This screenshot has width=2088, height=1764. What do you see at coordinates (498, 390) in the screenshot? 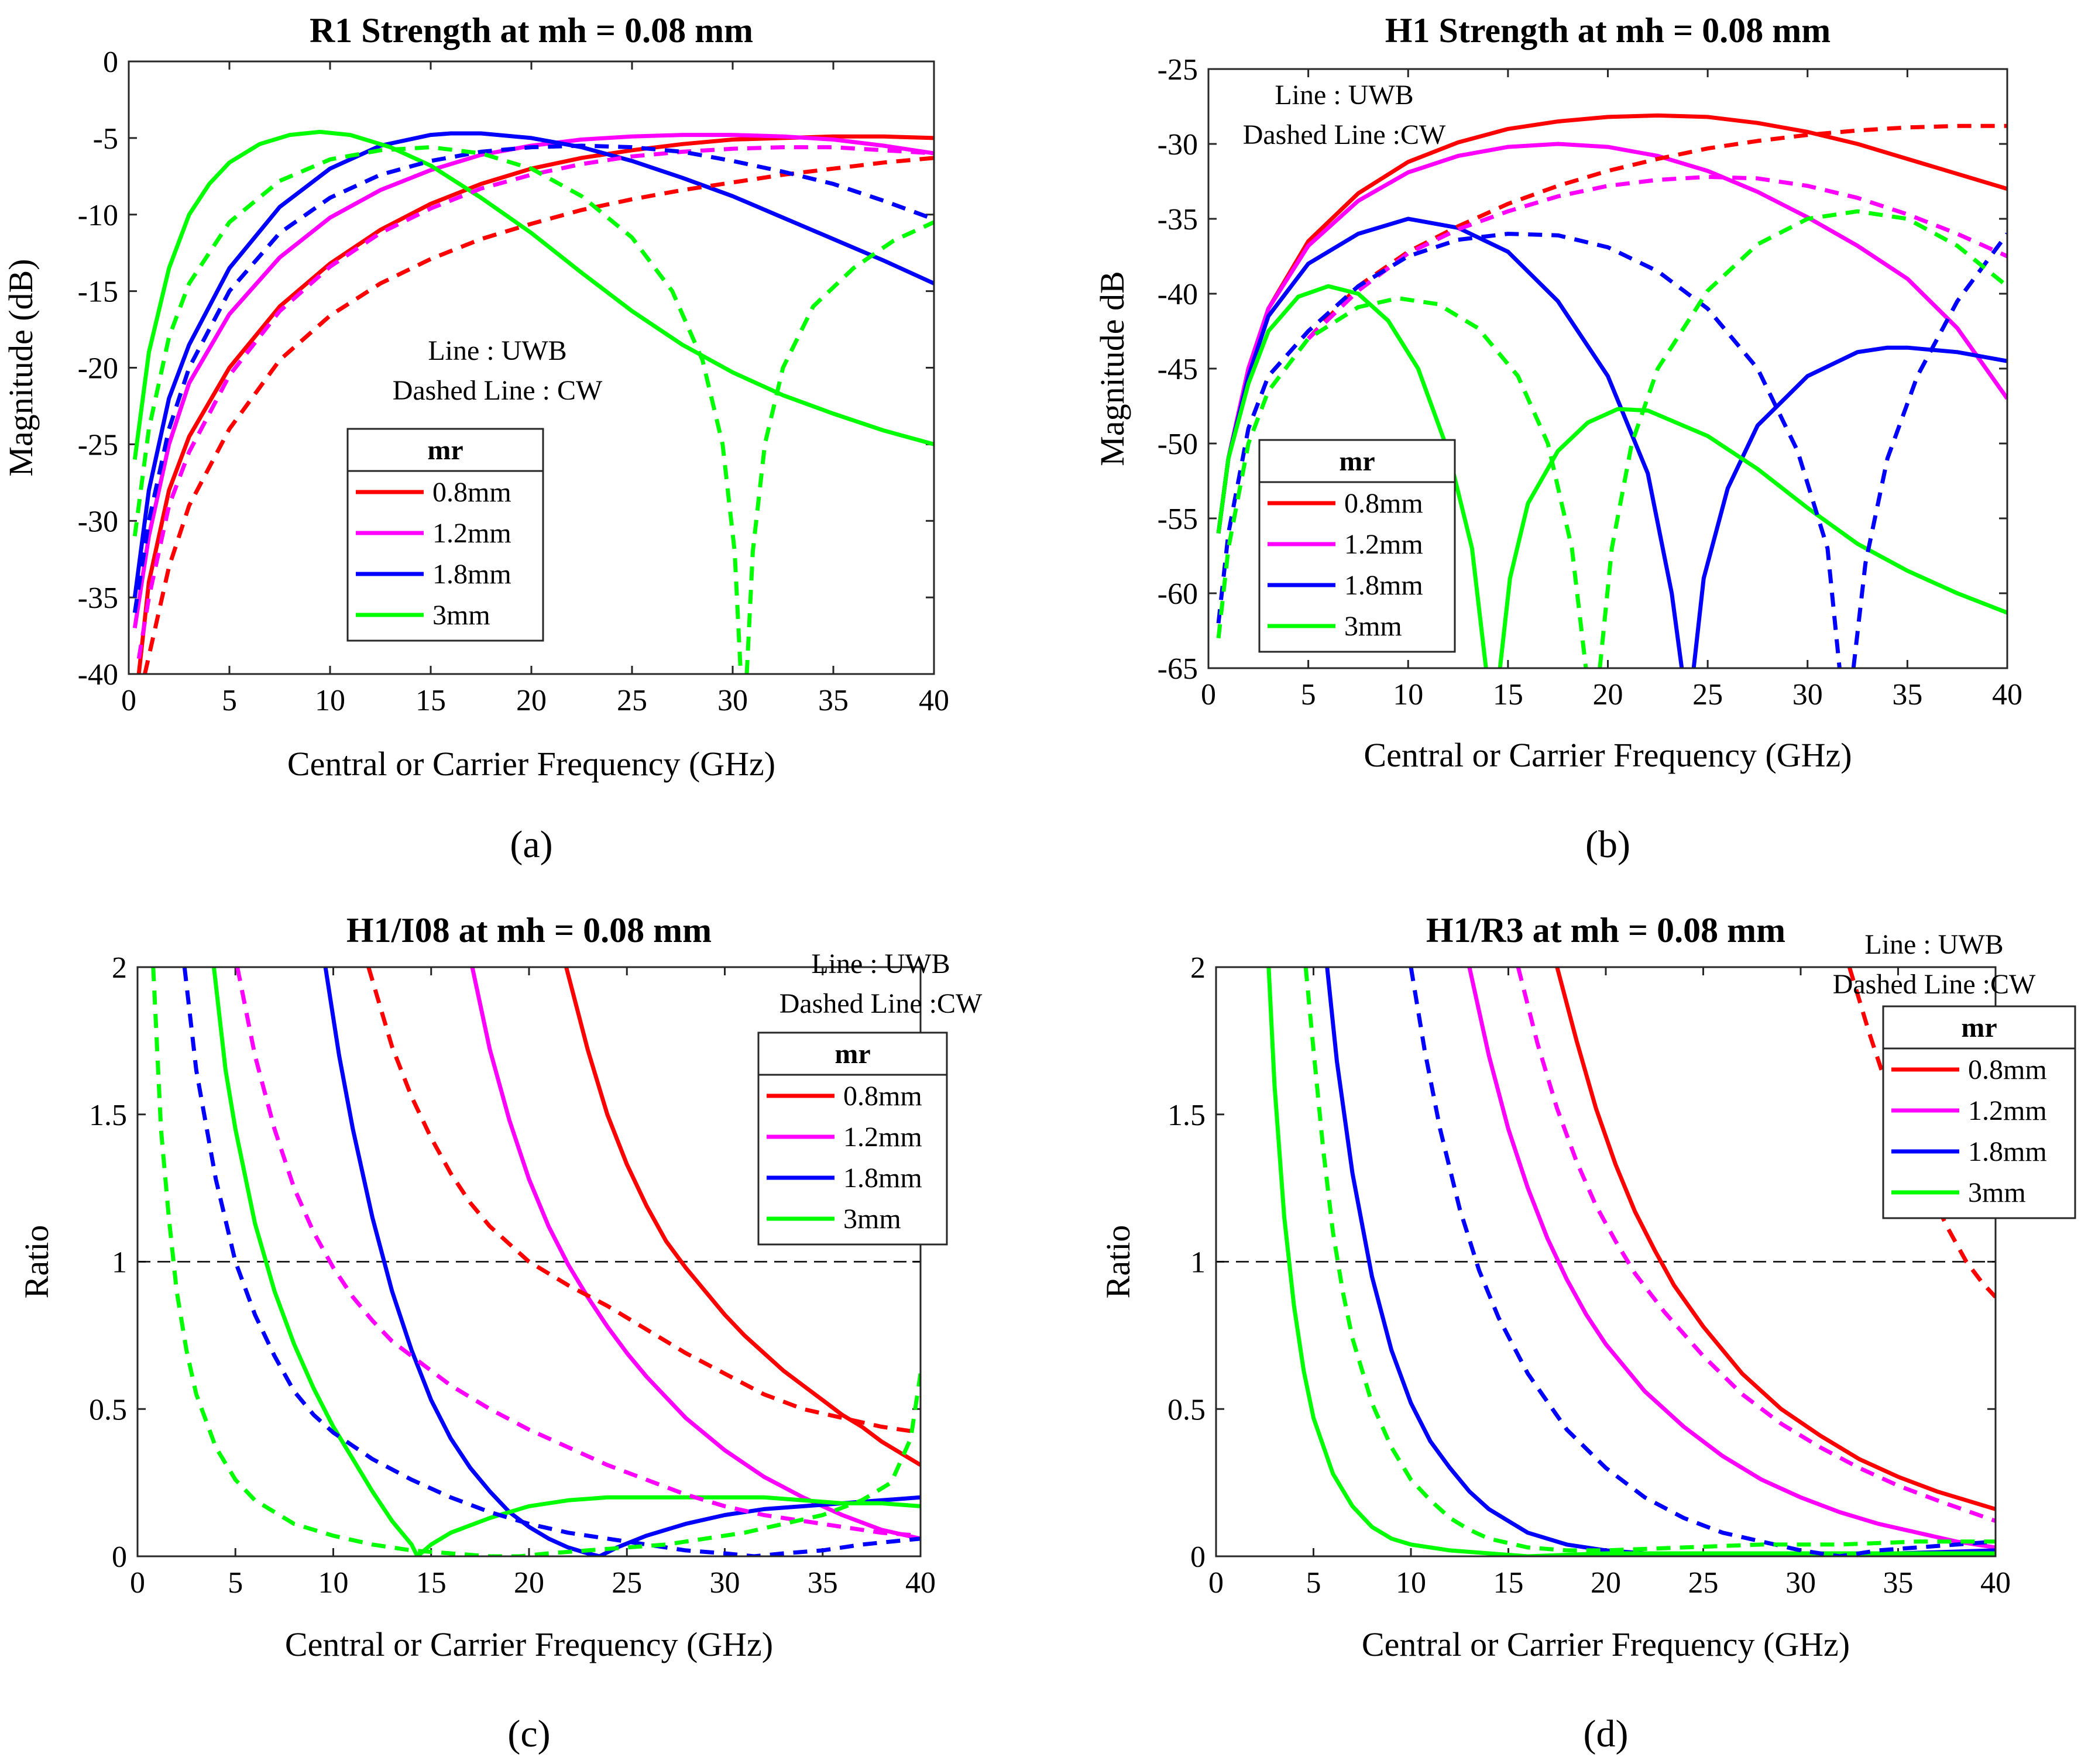
I see `annotation-text: Dashed Line : CW` at bounding box center [498, 390].